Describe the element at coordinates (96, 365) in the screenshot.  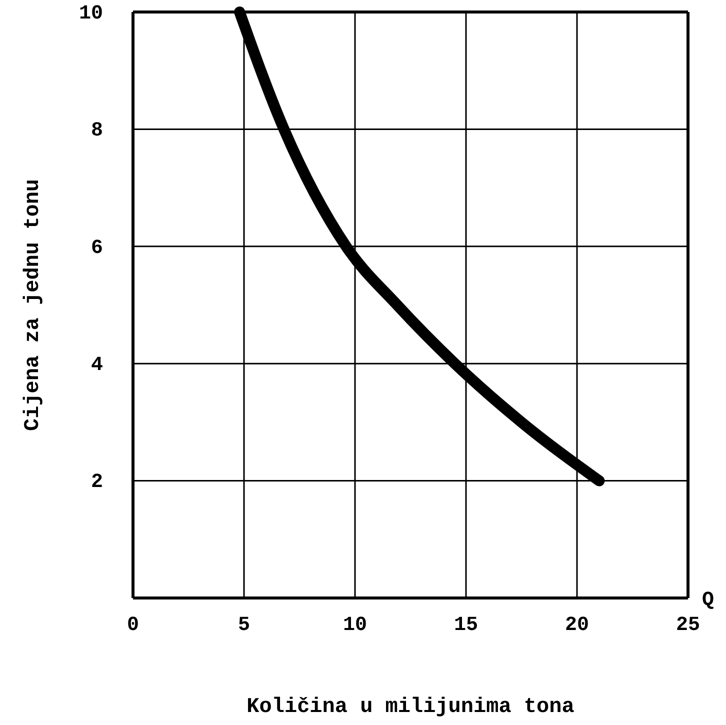
I see `y-tick-label: 4` at that location.